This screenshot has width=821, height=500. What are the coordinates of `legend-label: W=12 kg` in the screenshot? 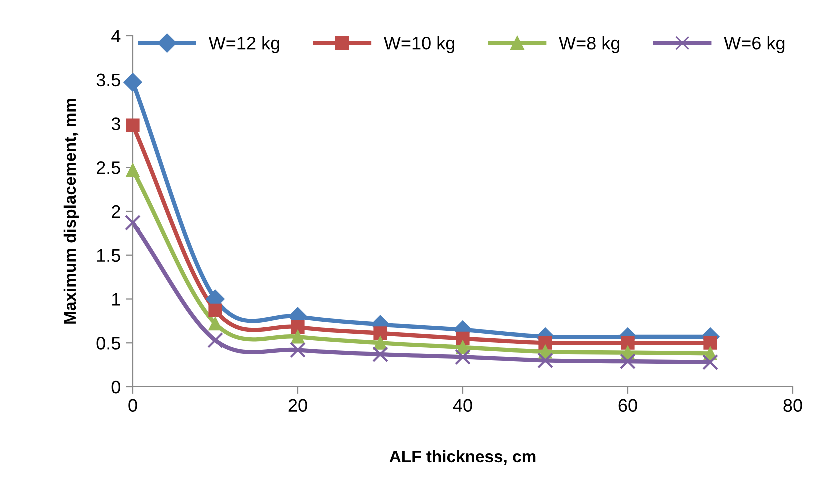 It's located at (244, 45).